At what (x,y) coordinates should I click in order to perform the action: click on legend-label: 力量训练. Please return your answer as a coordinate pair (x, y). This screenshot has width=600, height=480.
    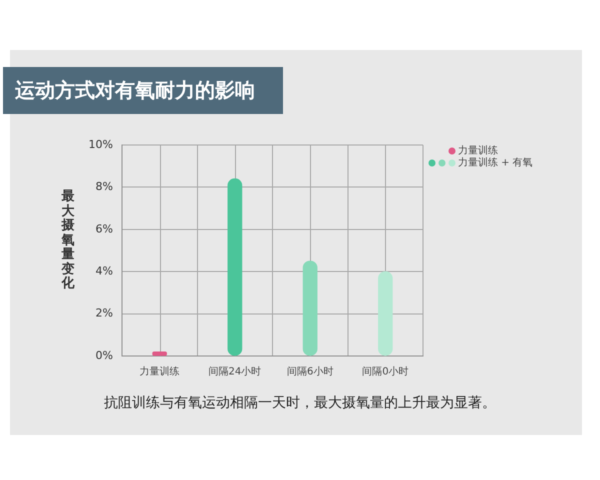
    Looking at the image, I should click on (478, 150).